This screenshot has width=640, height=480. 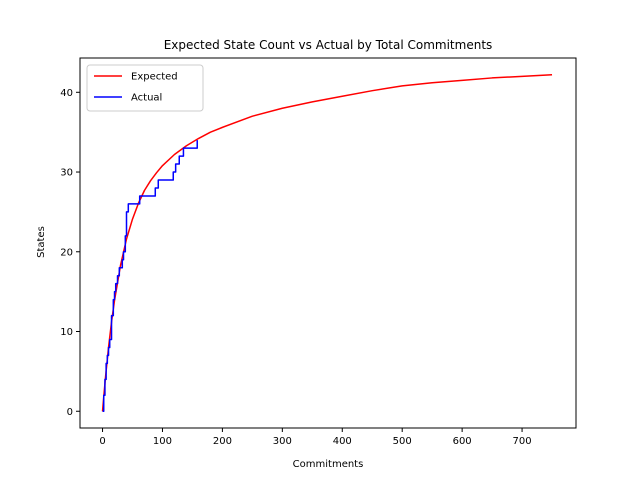 What do you see at coordinates (342, 441) in the screenshot?
I see `x-tick-label: 400` at bounding box center [342, 441].